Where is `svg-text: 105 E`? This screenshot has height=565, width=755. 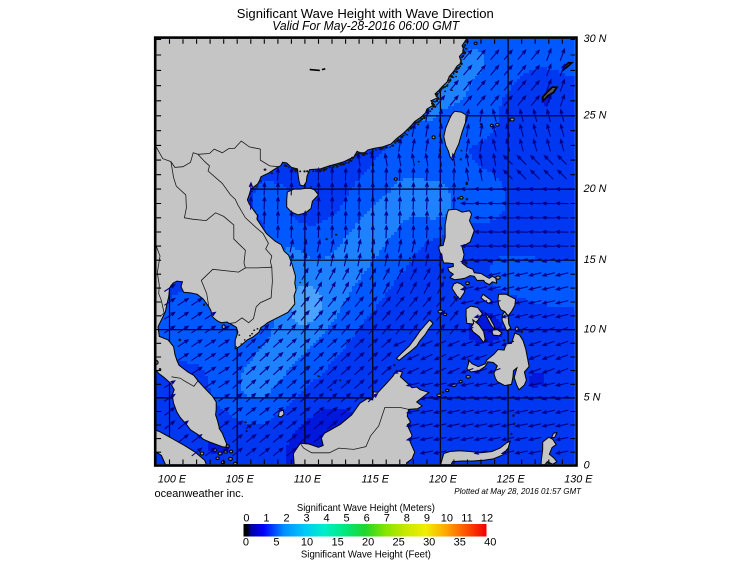
svg-text: 105 E is located at coordinates (240, 480).